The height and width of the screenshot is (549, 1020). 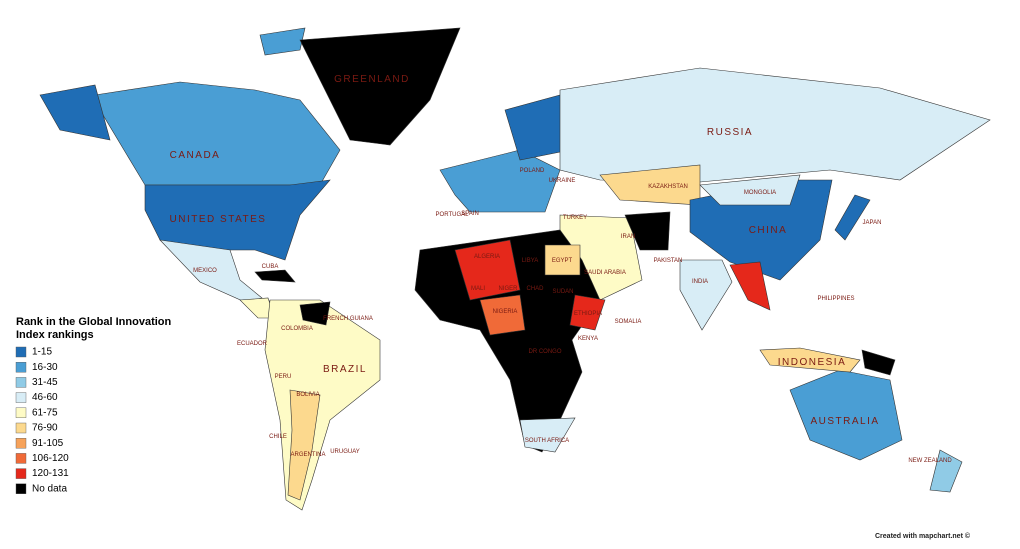 What do you see at coordinates (270, 267) in the screenshot?
I see `country-label: CUBA` at bounding box center [270, 267].